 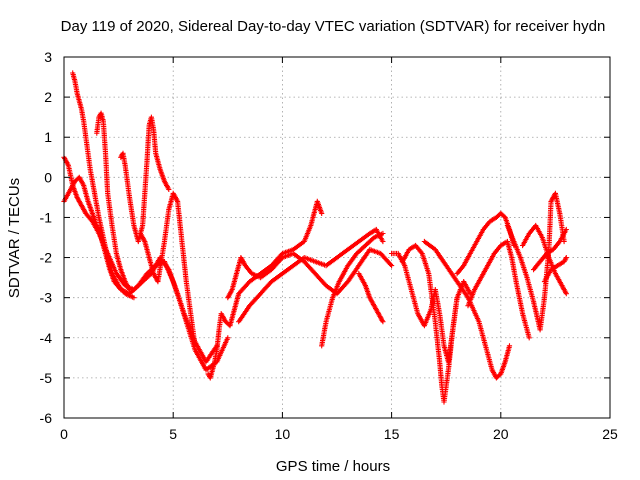 I want to click on y-tick-label: -2, so click(x=46, y=258).